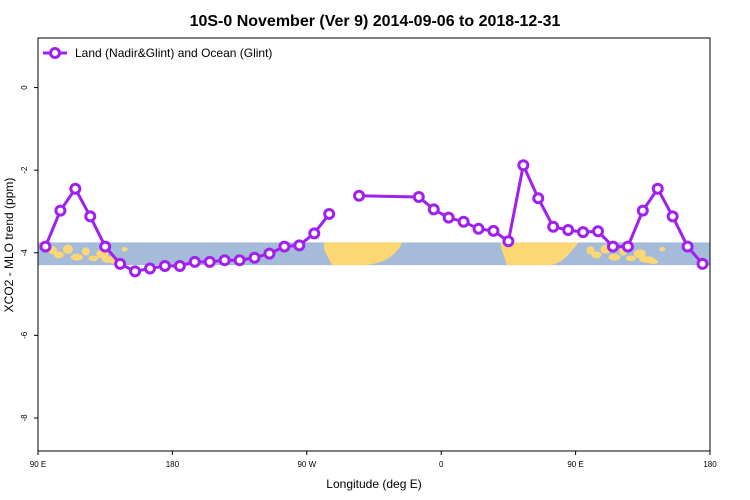 The height and width of the screenshot is (500, 750). What do you see at coordinates (173, 53) in the screenshot?
I see `legend-label: Land (Nadir&Glint) and Ocean (Glint)` at bounding box center [173, 53].